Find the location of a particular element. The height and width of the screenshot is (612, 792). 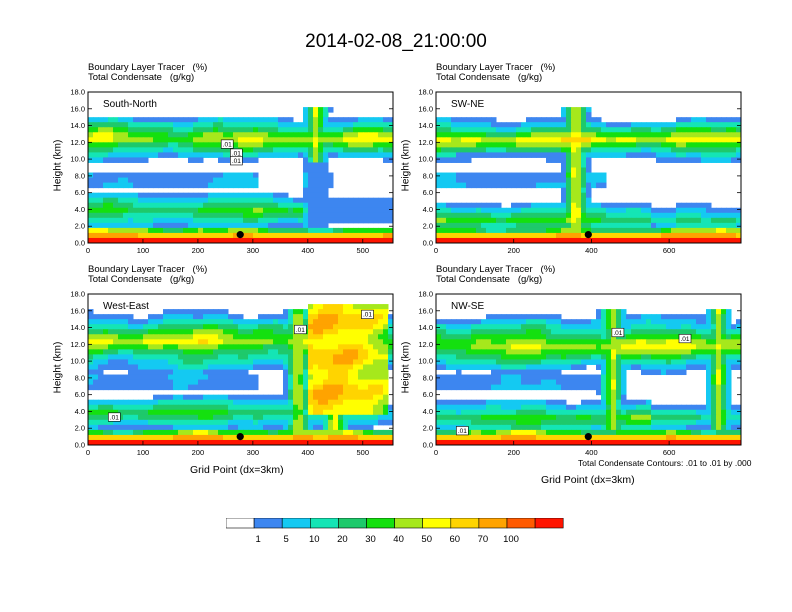

panel-2-title-line-2: Total Condensate (g/kg) is located at coordinates (489, 77).